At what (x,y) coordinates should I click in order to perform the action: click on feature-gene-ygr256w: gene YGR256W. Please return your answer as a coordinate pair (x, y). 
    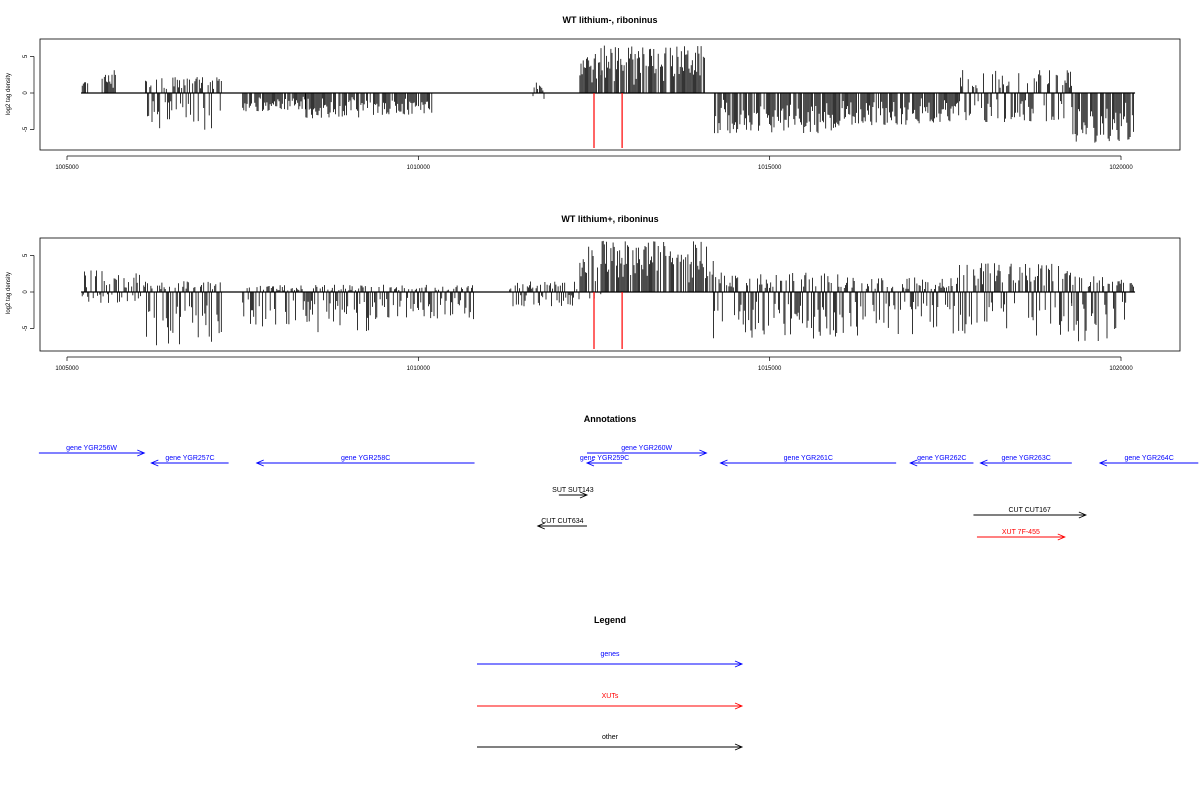
    Looking at the image, I should click on (92, 451).